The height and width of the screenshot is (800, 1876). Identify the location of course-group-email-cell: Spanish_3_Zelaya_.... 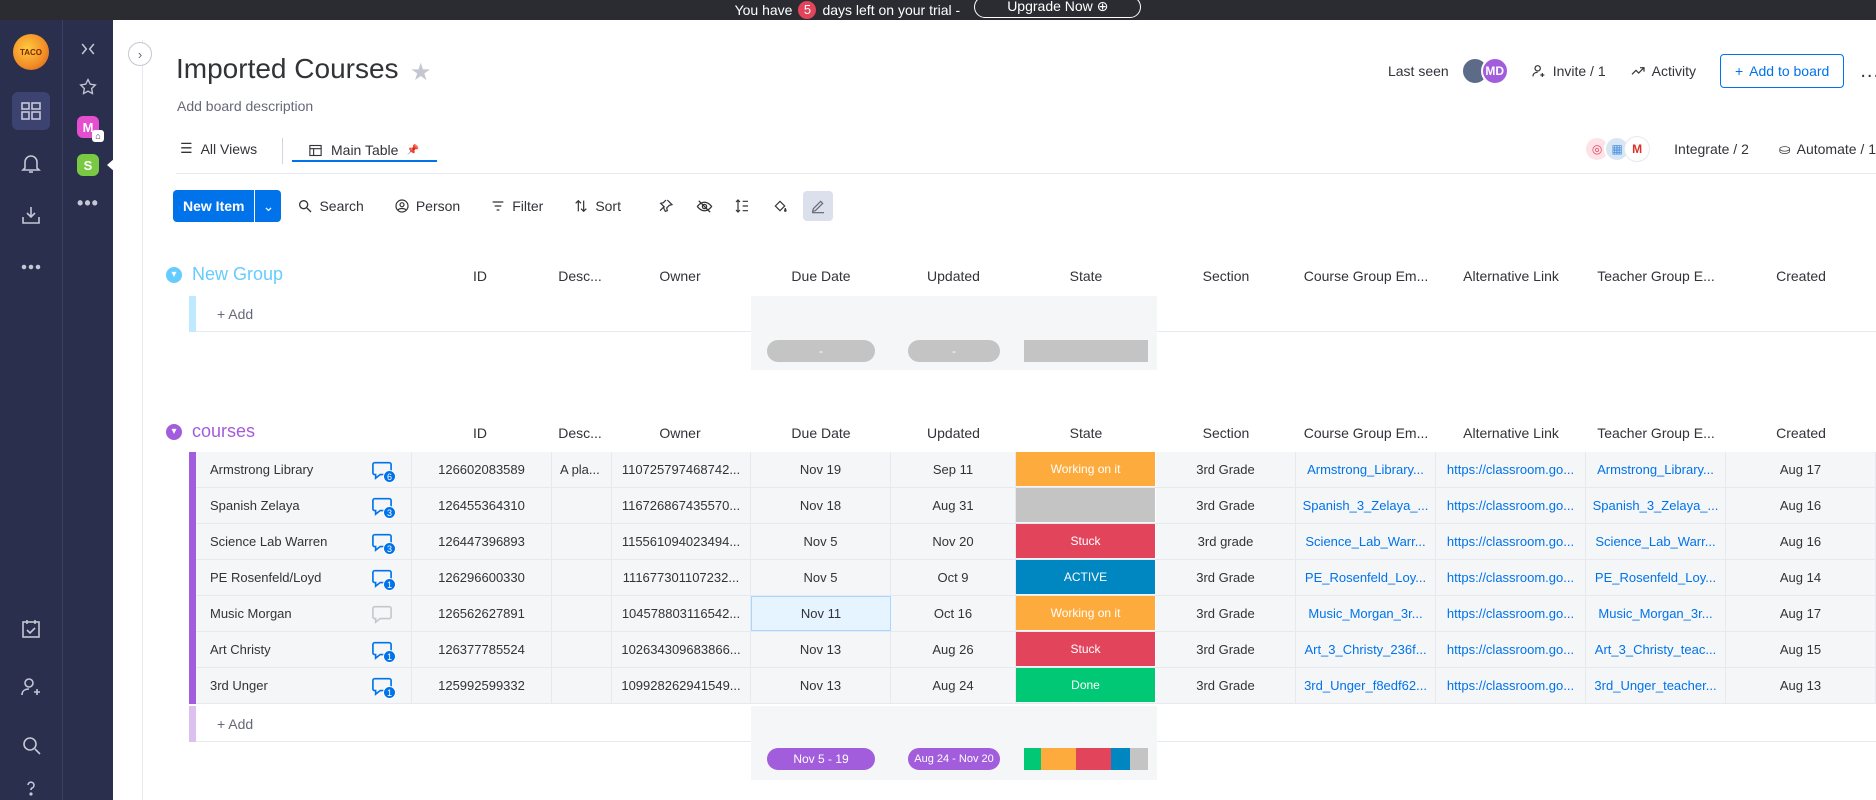
(1366, 505).